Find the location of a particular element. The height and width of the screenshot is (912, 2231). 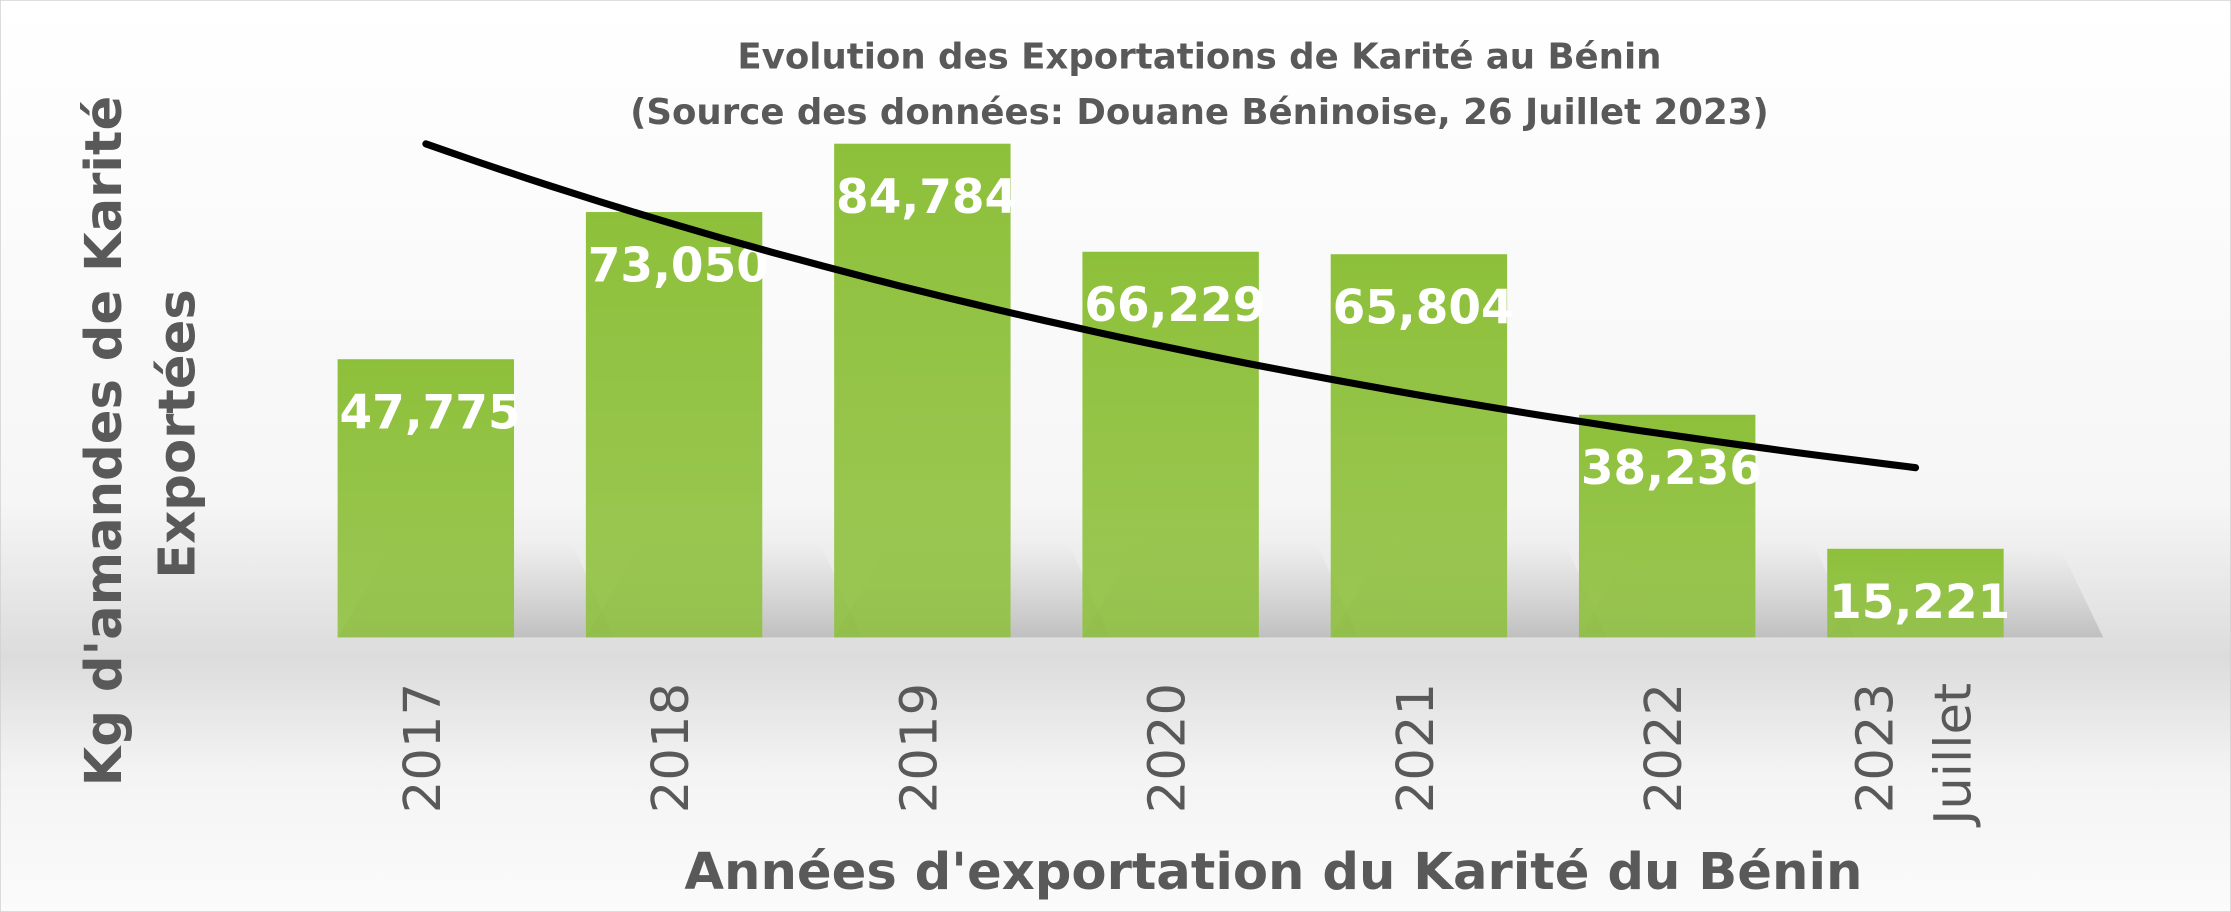

value-label: 38,236 is located at coordinates (1671, 468).